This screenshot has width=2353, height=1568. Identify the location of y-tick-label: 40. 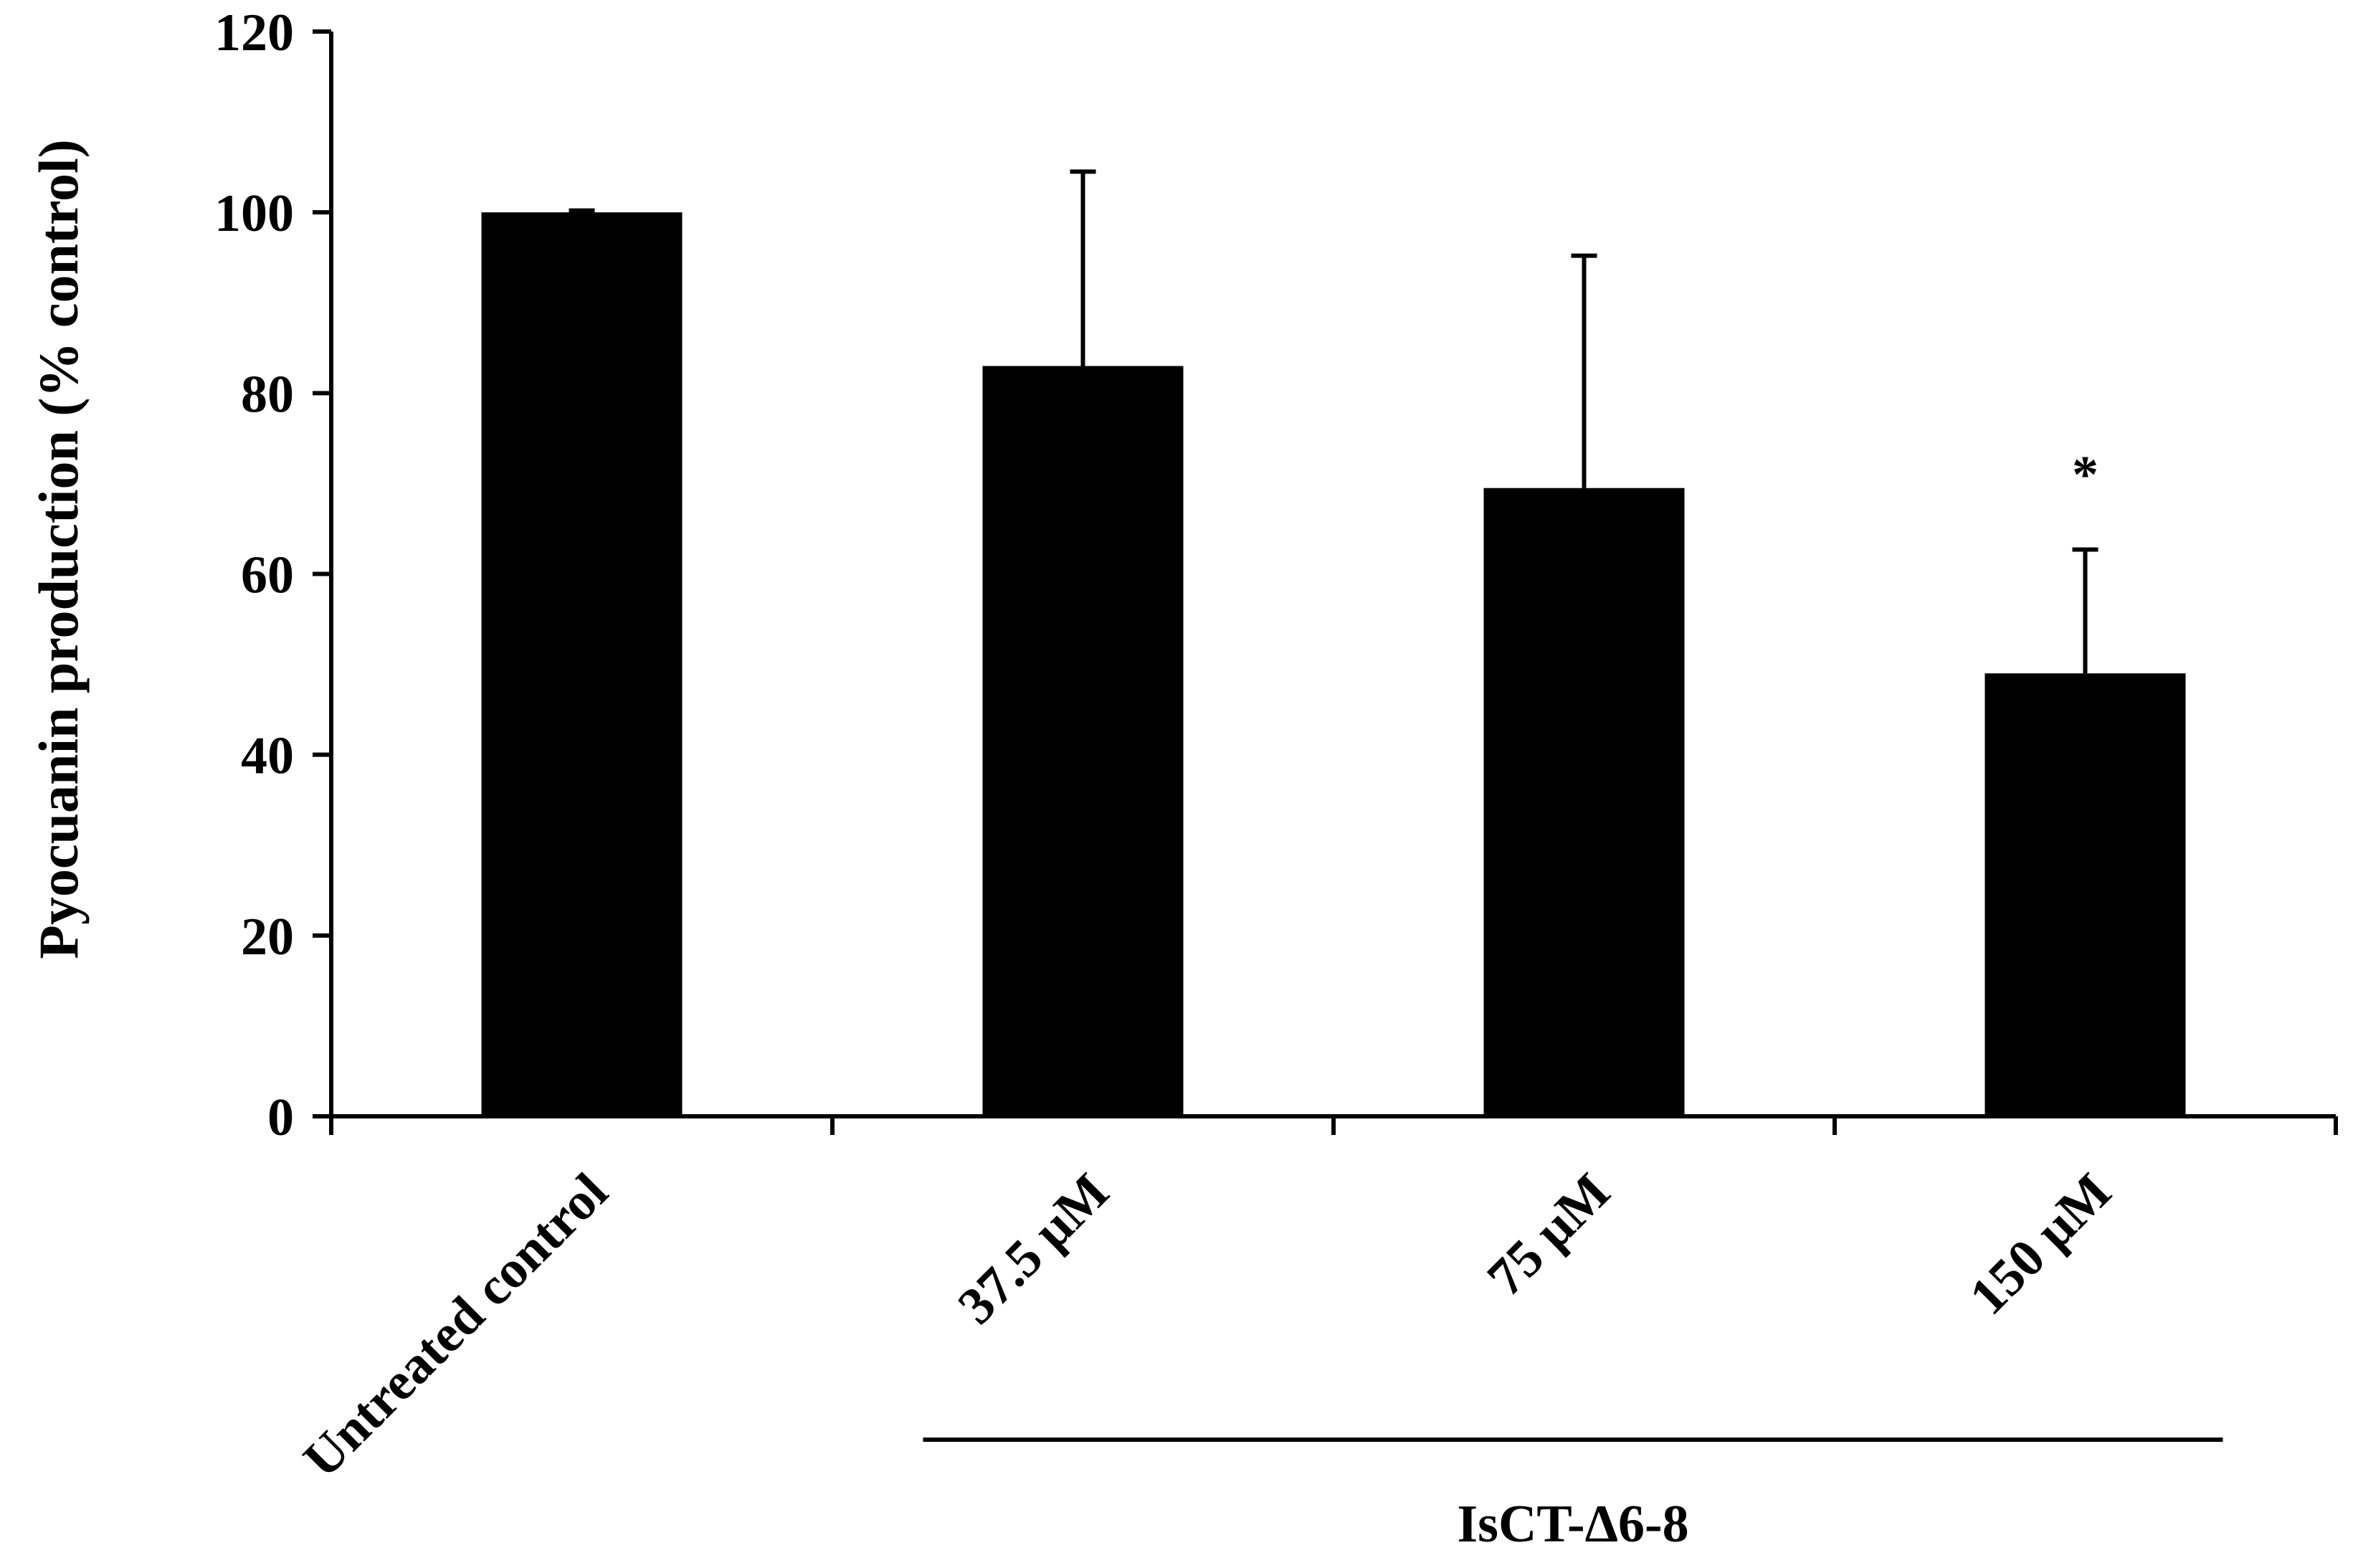
(267, 756).